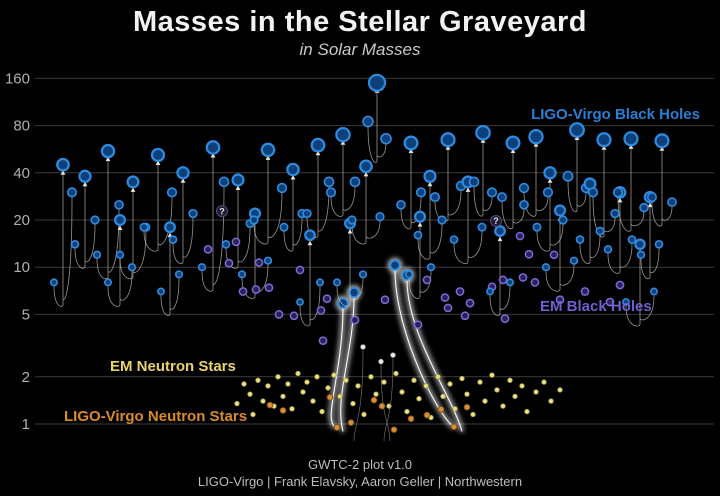  Describe the element at coordinates (21, 126) in the screenshot. I see `y-tick-label: 80` at that location.